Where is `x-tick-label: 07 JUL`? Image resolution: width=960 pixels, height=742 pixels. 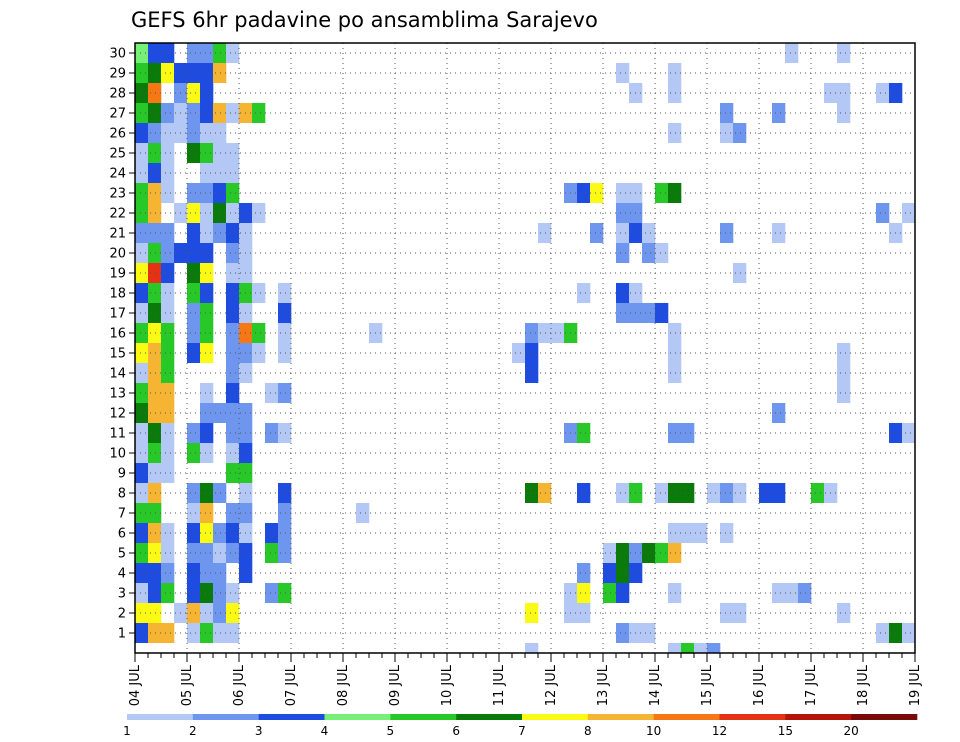
x-tick-label: 07 JUL is located at coordinates (291, 685).